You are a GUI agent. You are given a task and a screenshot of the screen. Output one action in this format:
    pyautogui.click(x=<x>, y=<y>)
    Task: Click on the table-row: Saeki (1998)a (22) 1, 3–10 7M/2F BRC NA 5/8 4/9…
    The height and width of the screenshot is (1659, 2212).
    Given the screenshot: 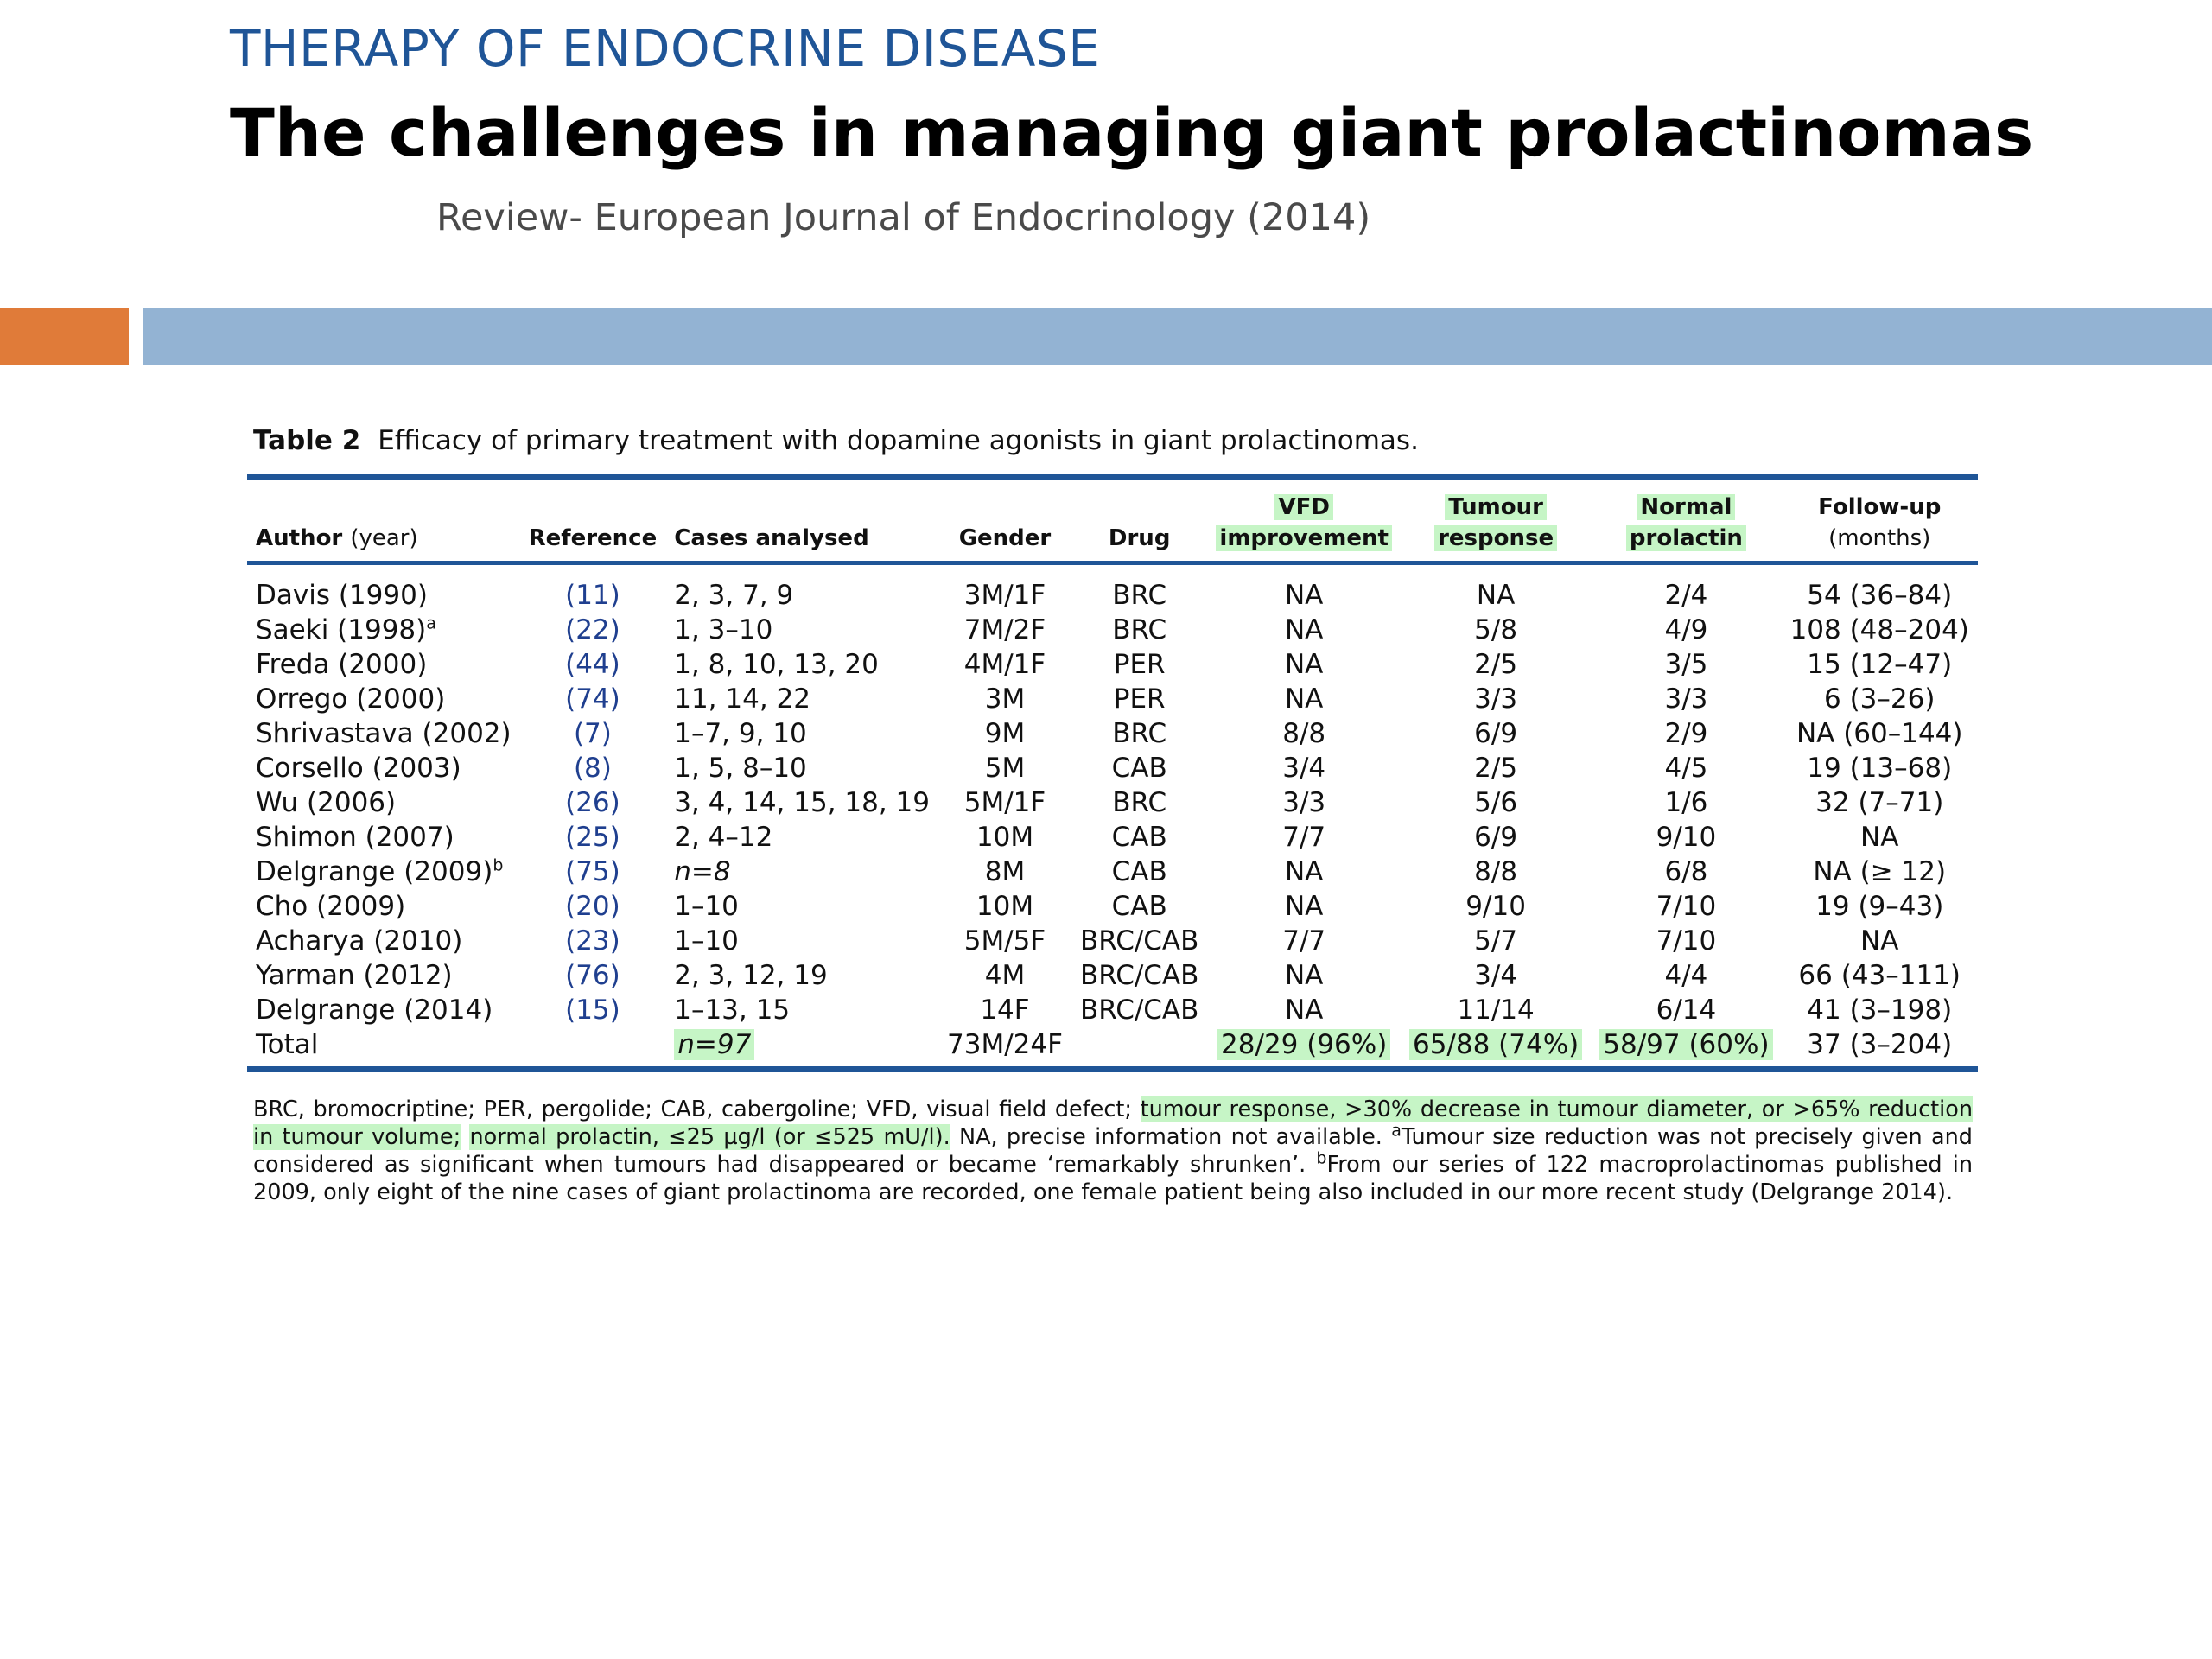 What is the action you would take?
    pyautogui.click(x=1112, y=630)
    